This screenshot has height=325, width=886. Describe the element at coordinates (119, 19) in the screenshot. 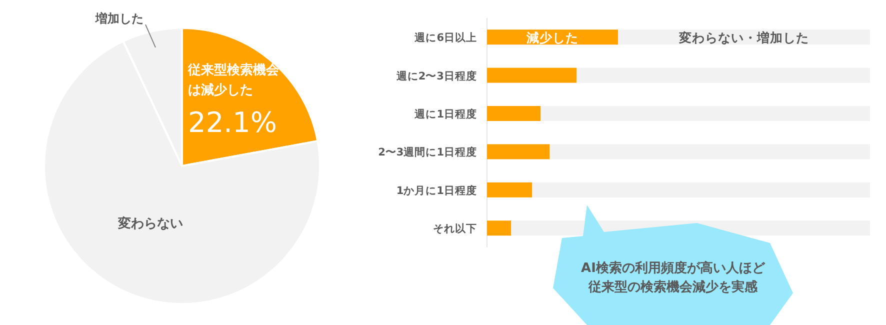

I see `slice-label: 増加した` at that location.